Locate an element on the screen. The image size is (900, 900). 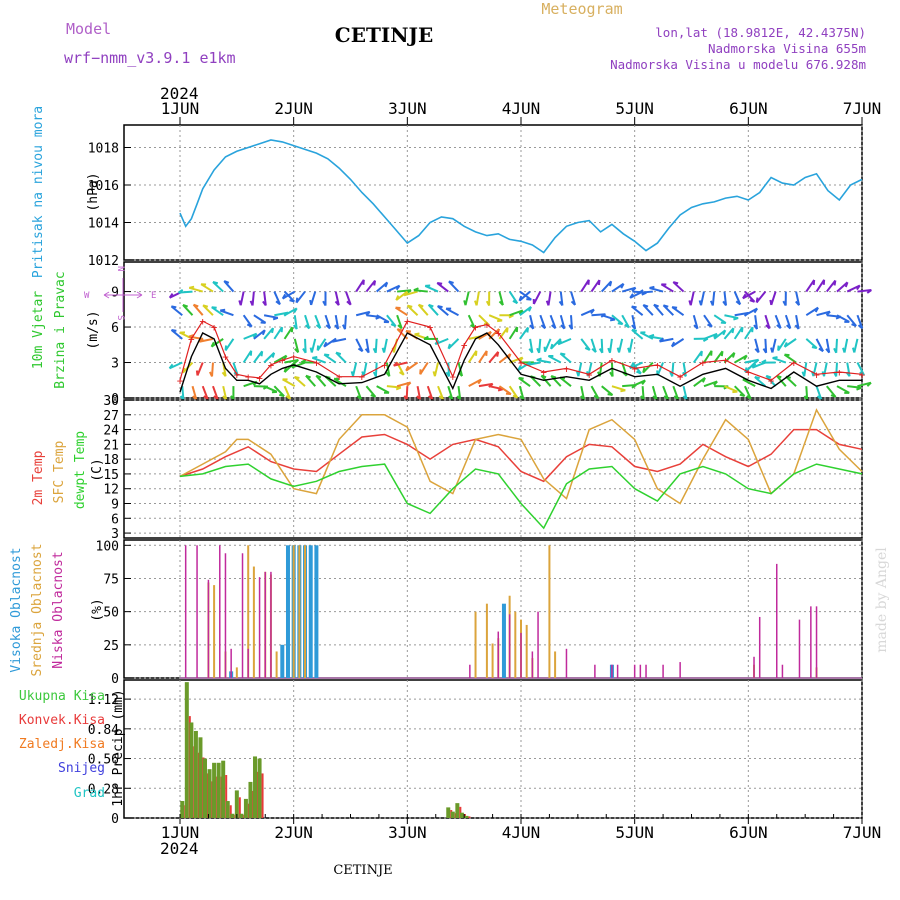
pressure-ylabel: Pritisak na nivou mora (hPa) is located at coordinates (66, 192).